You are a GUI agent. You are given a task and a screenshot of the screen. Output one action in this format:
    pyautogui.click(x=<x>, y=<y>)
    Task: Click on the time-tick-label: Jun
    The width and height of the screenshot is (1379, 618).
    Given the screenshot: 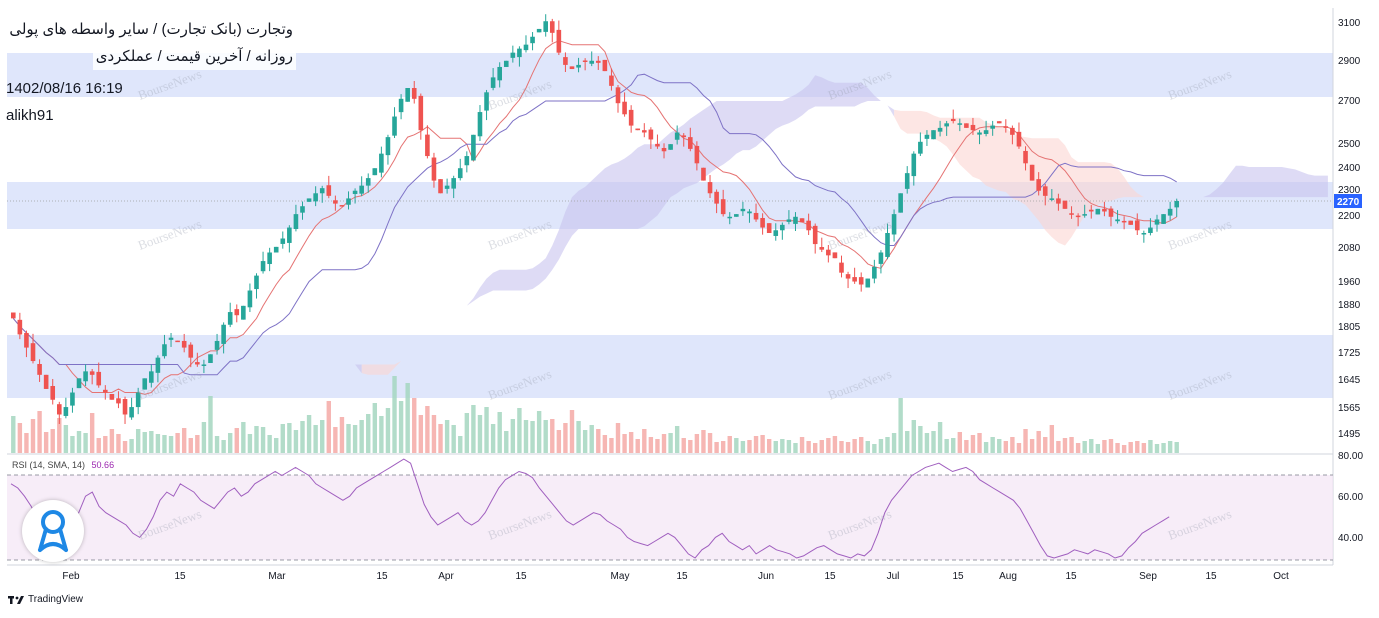 What is the action you would take?
    pyautogui.click(x=766, y=576)
    